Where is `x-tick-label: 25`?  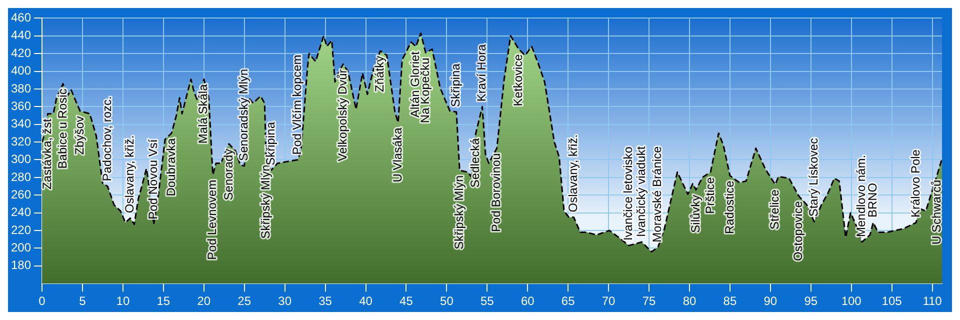 x-tick-label: 25 is located at coordinates (245, 301).